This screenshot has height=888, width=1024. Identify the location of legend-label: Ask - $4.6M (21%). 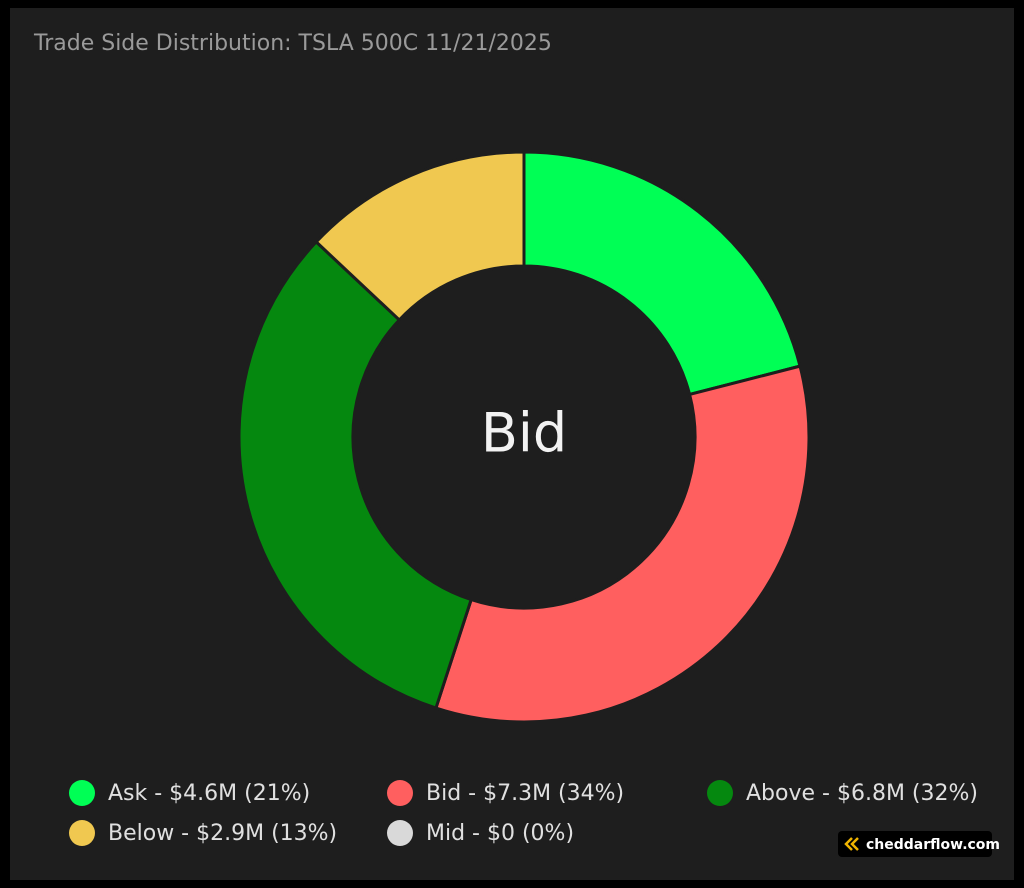
(209, 793).